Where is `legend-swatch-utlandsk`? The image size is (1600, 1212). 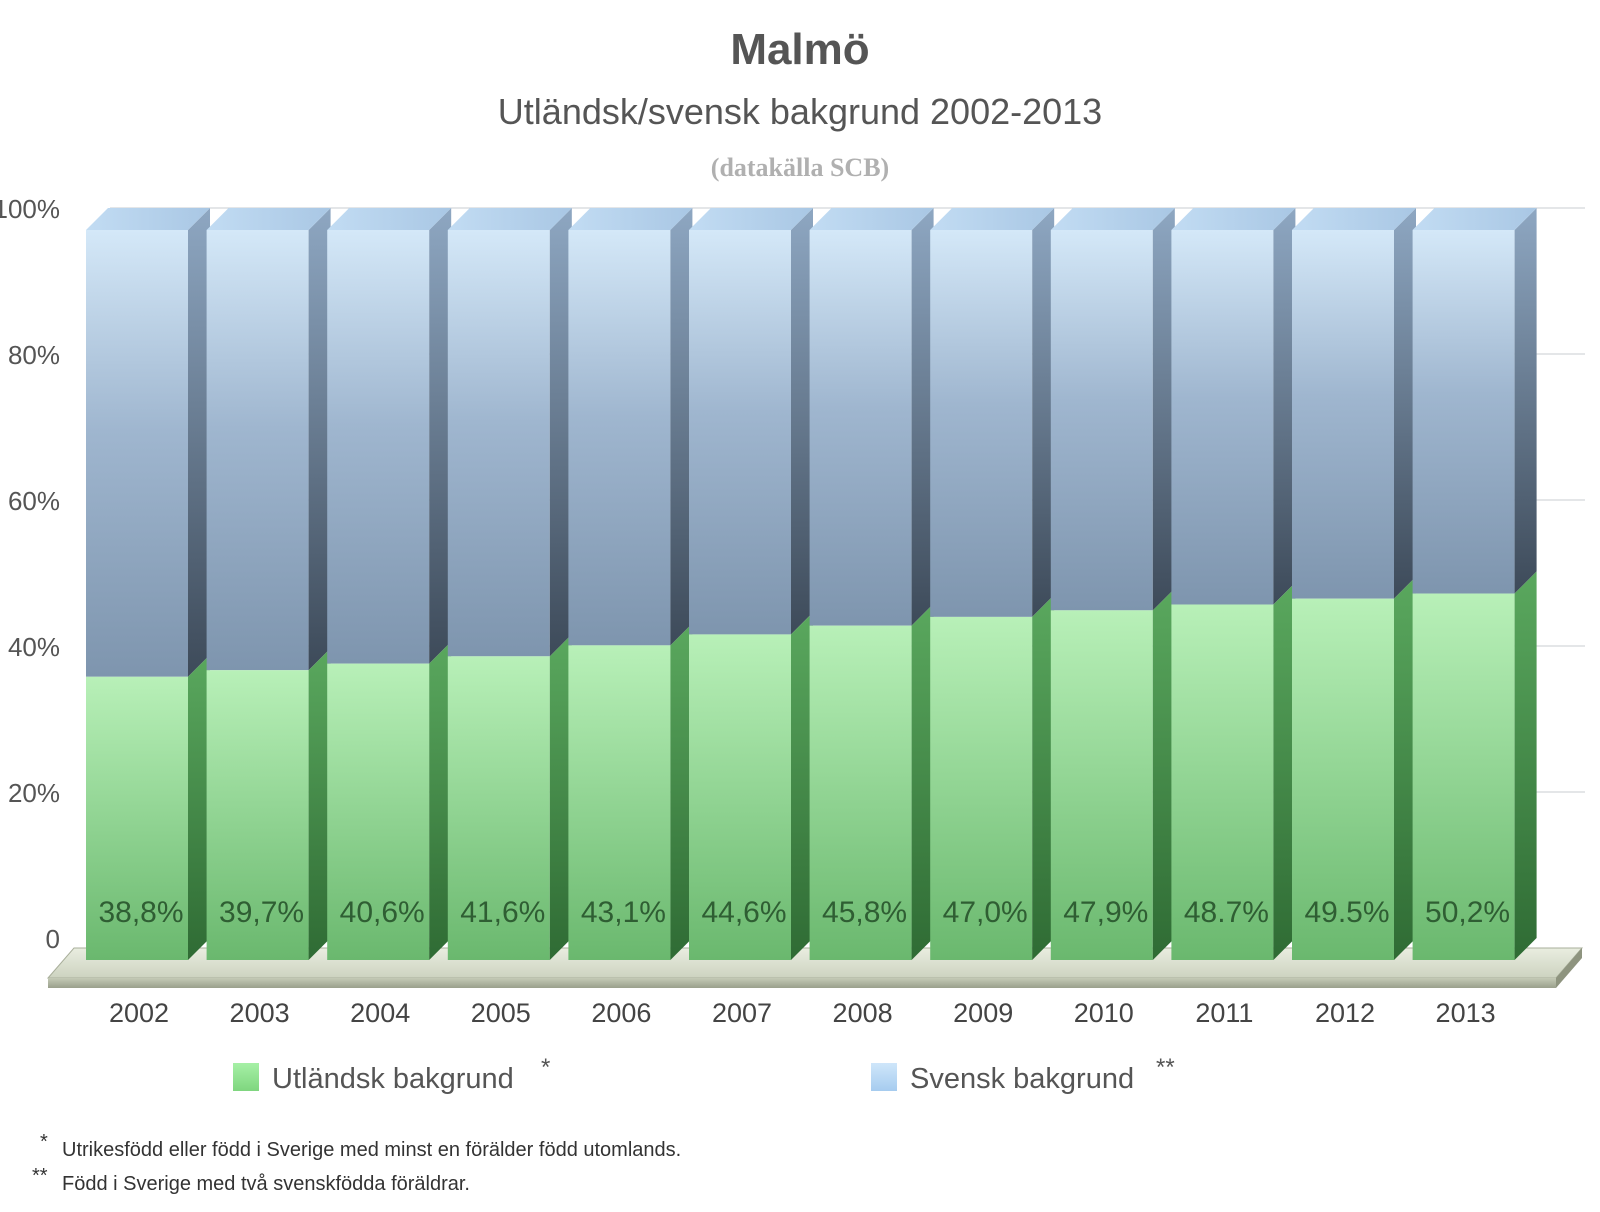 legend-swatch-utlandsk is located at coordinates (246, 1077).